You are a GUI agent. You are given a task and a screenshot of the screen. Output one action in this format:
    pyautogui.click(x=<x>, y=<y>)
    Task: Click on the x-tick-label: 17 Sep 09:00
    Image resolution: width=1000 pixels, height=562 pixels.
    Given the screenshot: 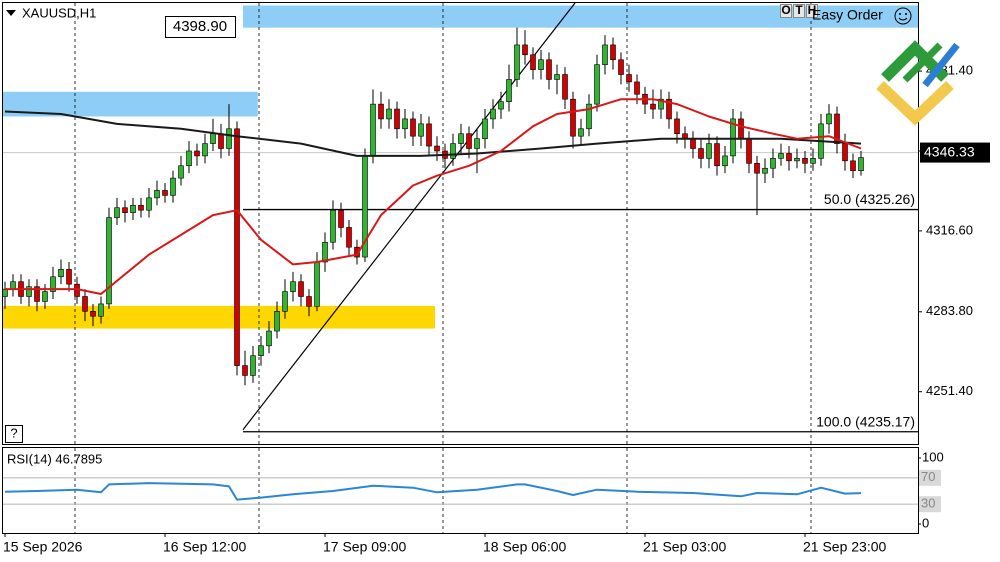 What is the action you would take?
    pyautogui.click(x=365, y=547)
    